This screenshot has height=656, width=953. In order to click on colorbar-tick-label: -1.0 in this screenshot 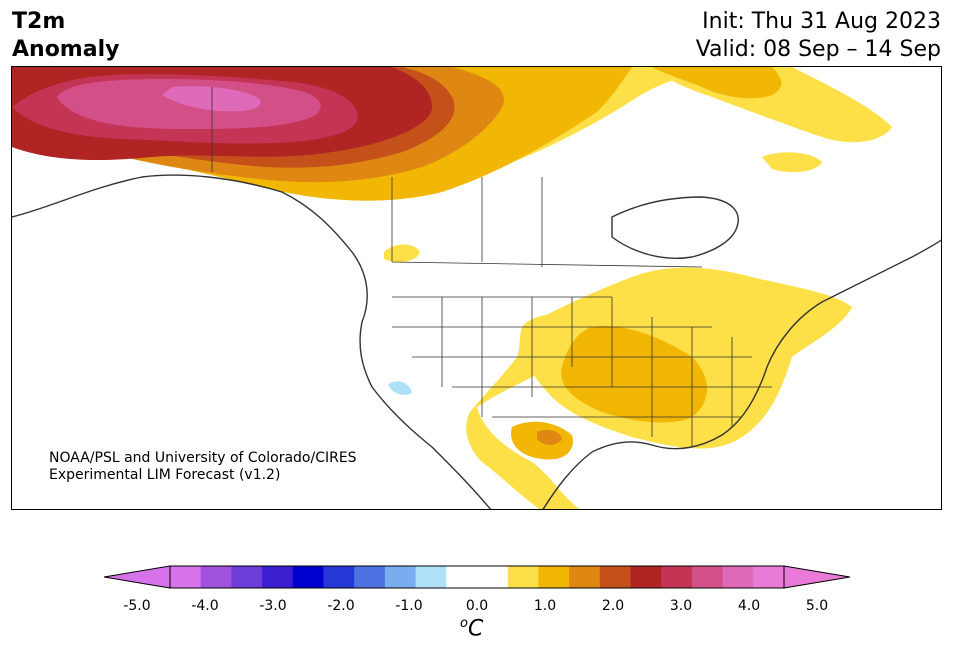, I will do `click(409, 606)`.